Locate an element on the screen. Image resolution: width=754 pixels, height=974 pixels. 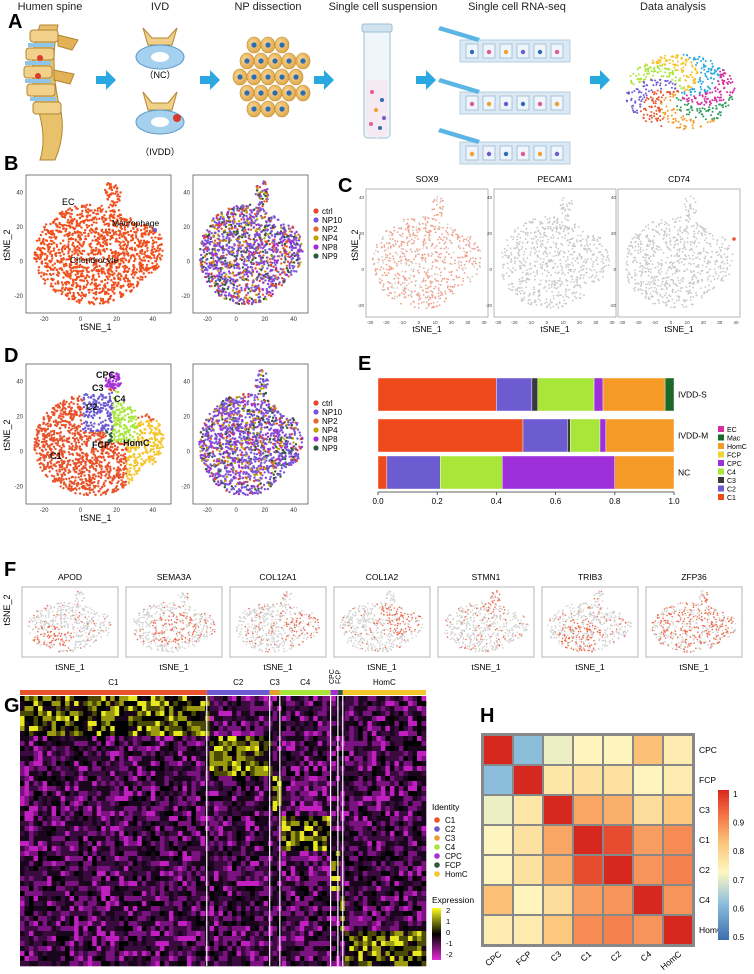
np-cell-nucleus is located at coordinates (247, 93).